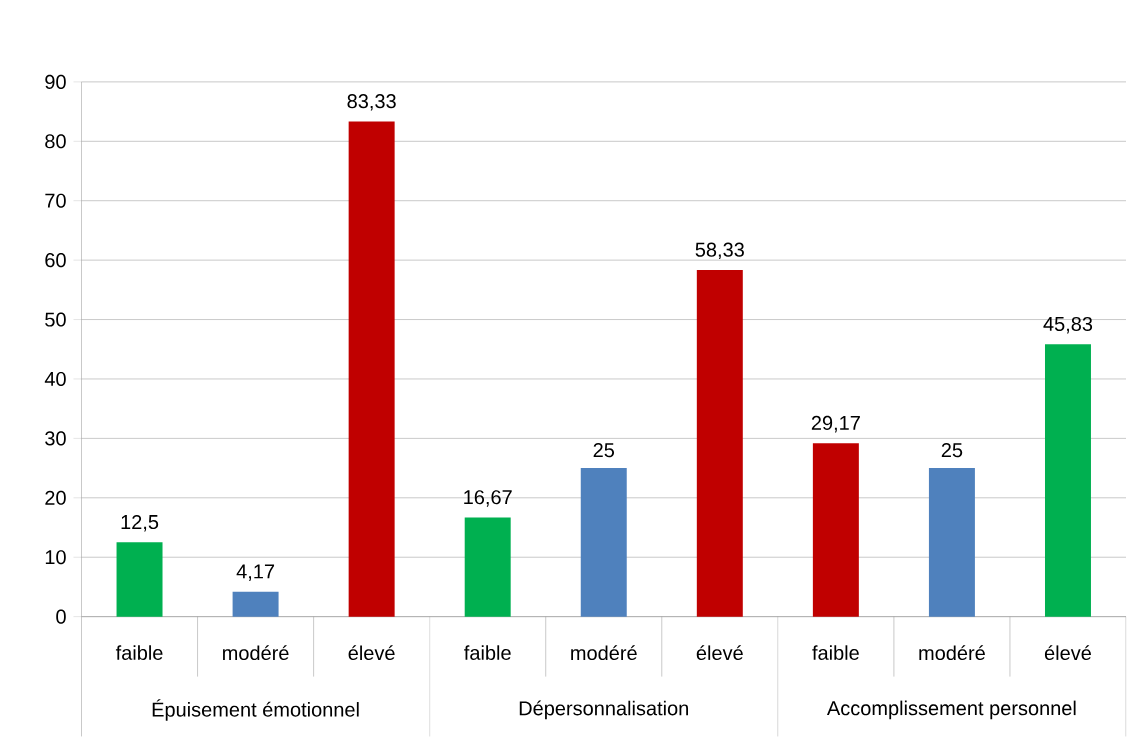  I want to click on data-label: 29,17, so click(835, 424).